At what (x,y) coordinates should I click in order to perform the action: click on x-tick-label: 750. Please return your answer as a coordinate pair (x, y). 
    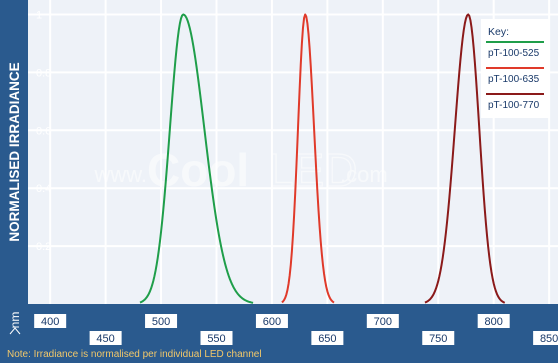
    Looking at the image, I should click on (438, 339).